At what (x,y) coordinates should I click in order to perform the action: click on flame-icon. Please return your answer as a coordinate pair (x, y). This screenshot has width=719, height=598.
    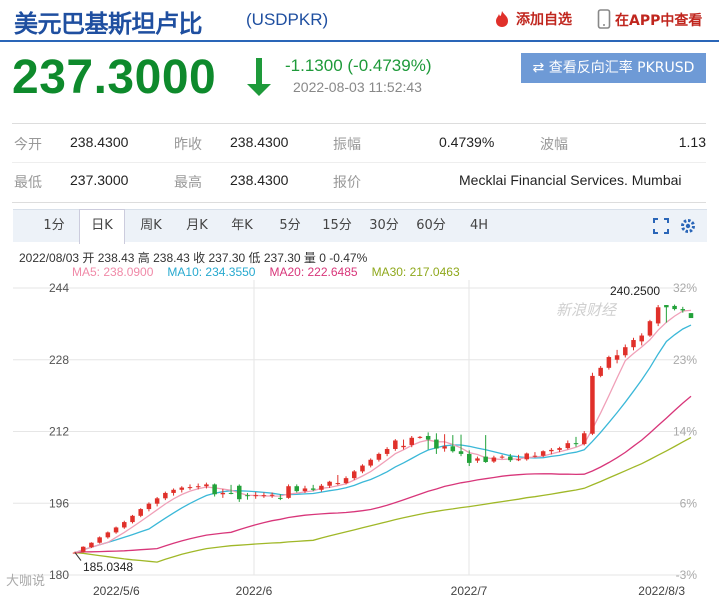
    Looking at the image, I should click on (502, 19).